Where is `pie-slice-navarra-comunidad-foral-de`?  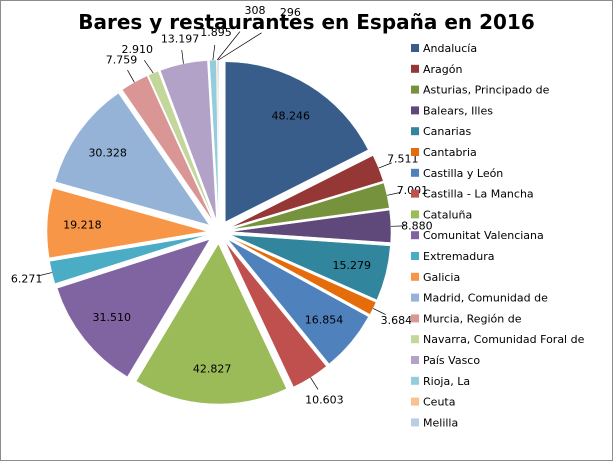 pie-slice-navarra-comunidad-foral-de is located at coordinates (181, 146).